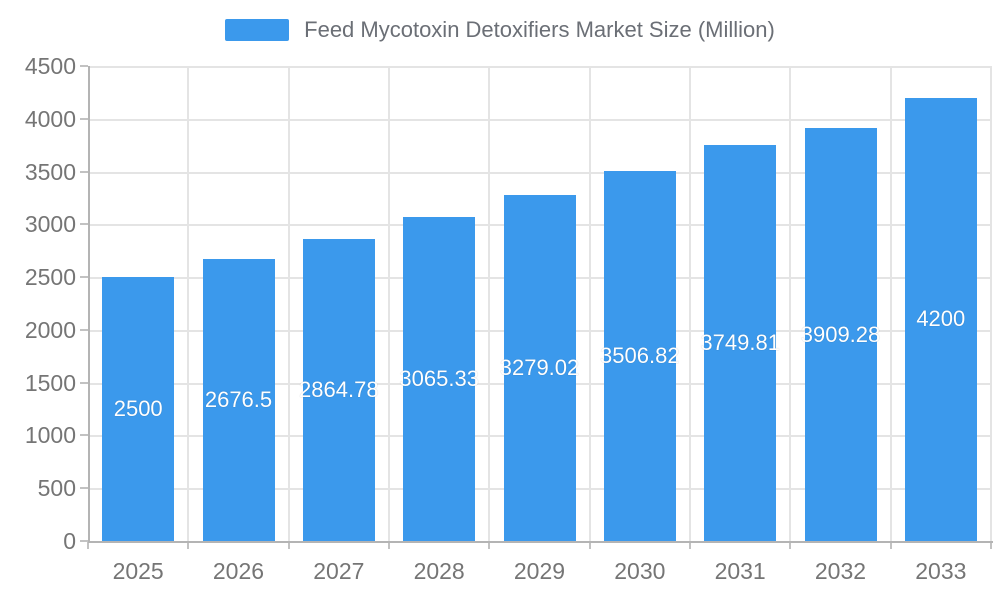 This screenshot has width=1000, height=600. Describe the element at coordinates (257, 30) in the screenshot. I see `legend-swatch` at that location.